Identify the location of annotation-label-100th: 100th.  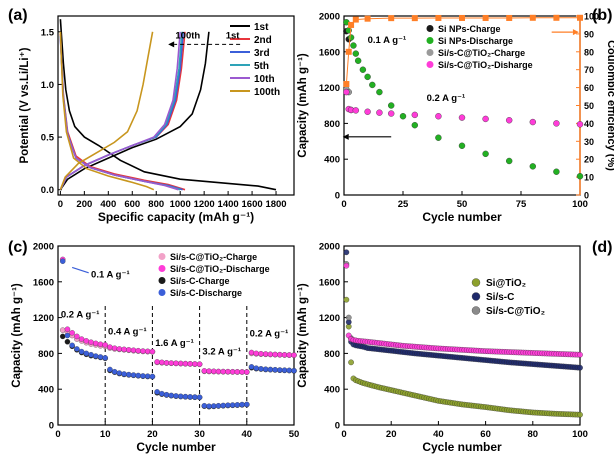
(187, 35).